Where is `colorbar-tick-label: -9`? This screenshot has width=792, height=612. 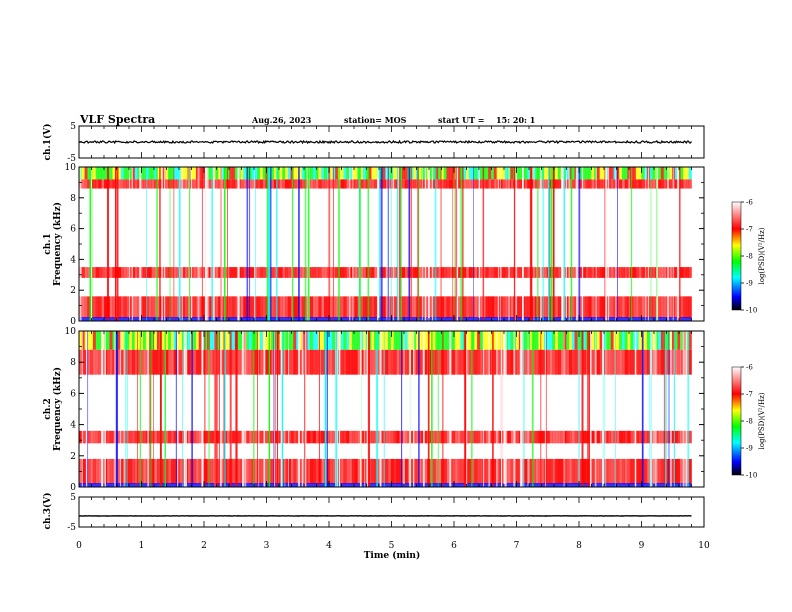
colorbar-tick-label: -9 is located at coordinates (749, 284).